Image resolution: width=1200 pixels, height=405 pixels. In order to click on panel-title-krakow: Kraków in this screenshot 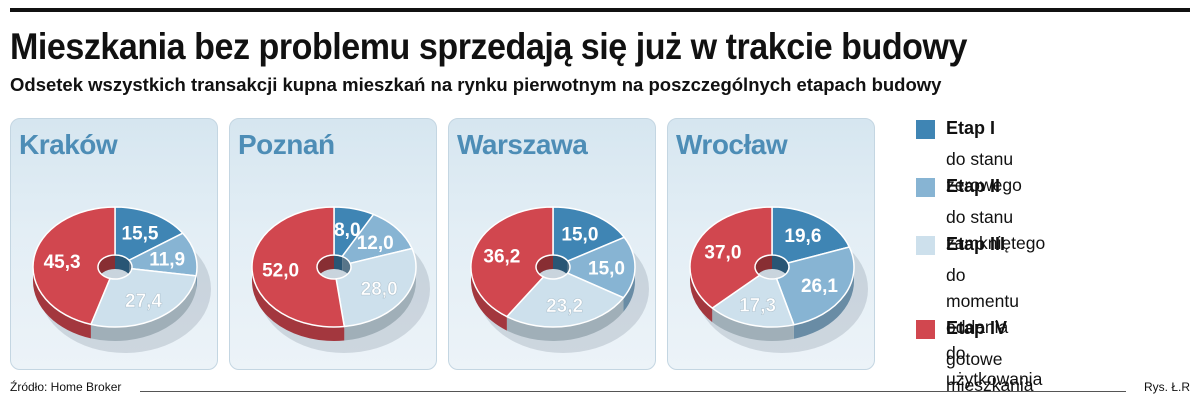, I will do `click(68, 144)`.